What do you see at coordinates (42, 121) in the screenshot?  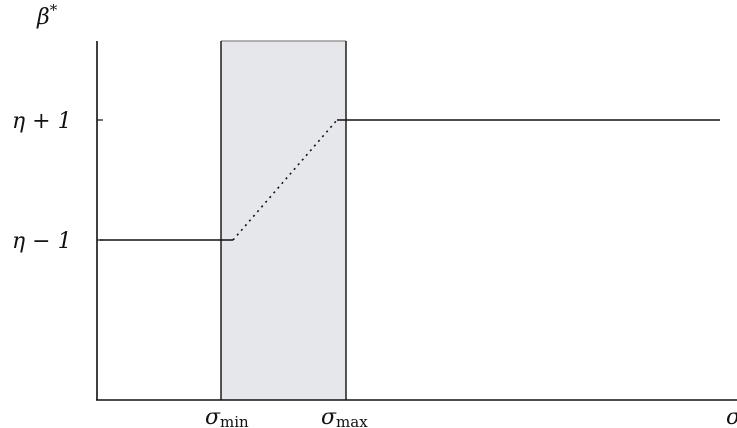 I see `y-tick-label-eta-plus-1: η + 1` at bounding box center [42, 121].